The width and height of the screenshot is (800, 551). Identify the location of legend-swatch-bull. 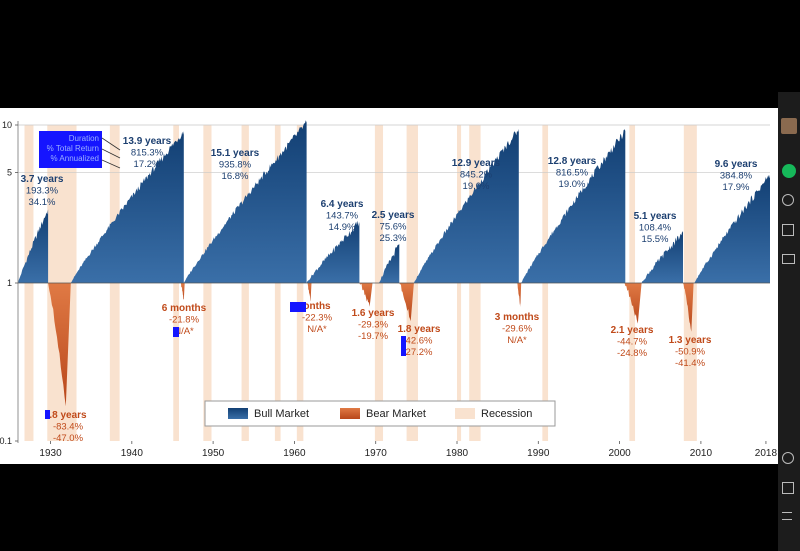
(238, 413).